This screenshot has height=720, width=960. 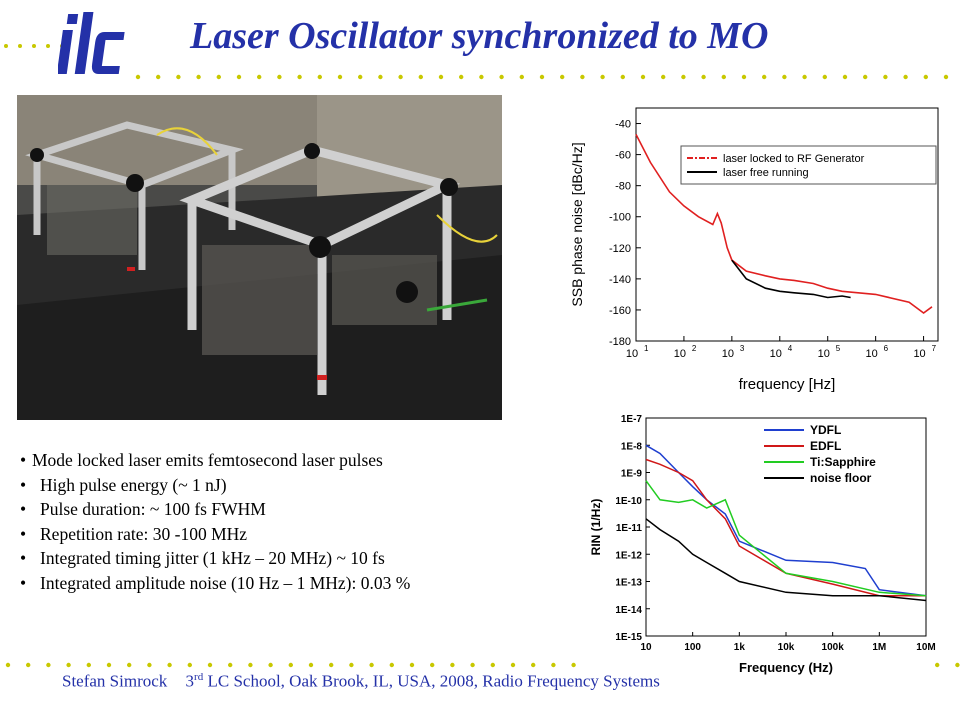 What do you see at coordinates (479, 36) in the screenshot?
I see `page-title: Laser Oscillator synchronized to MO` at bounding box center [479, 36].